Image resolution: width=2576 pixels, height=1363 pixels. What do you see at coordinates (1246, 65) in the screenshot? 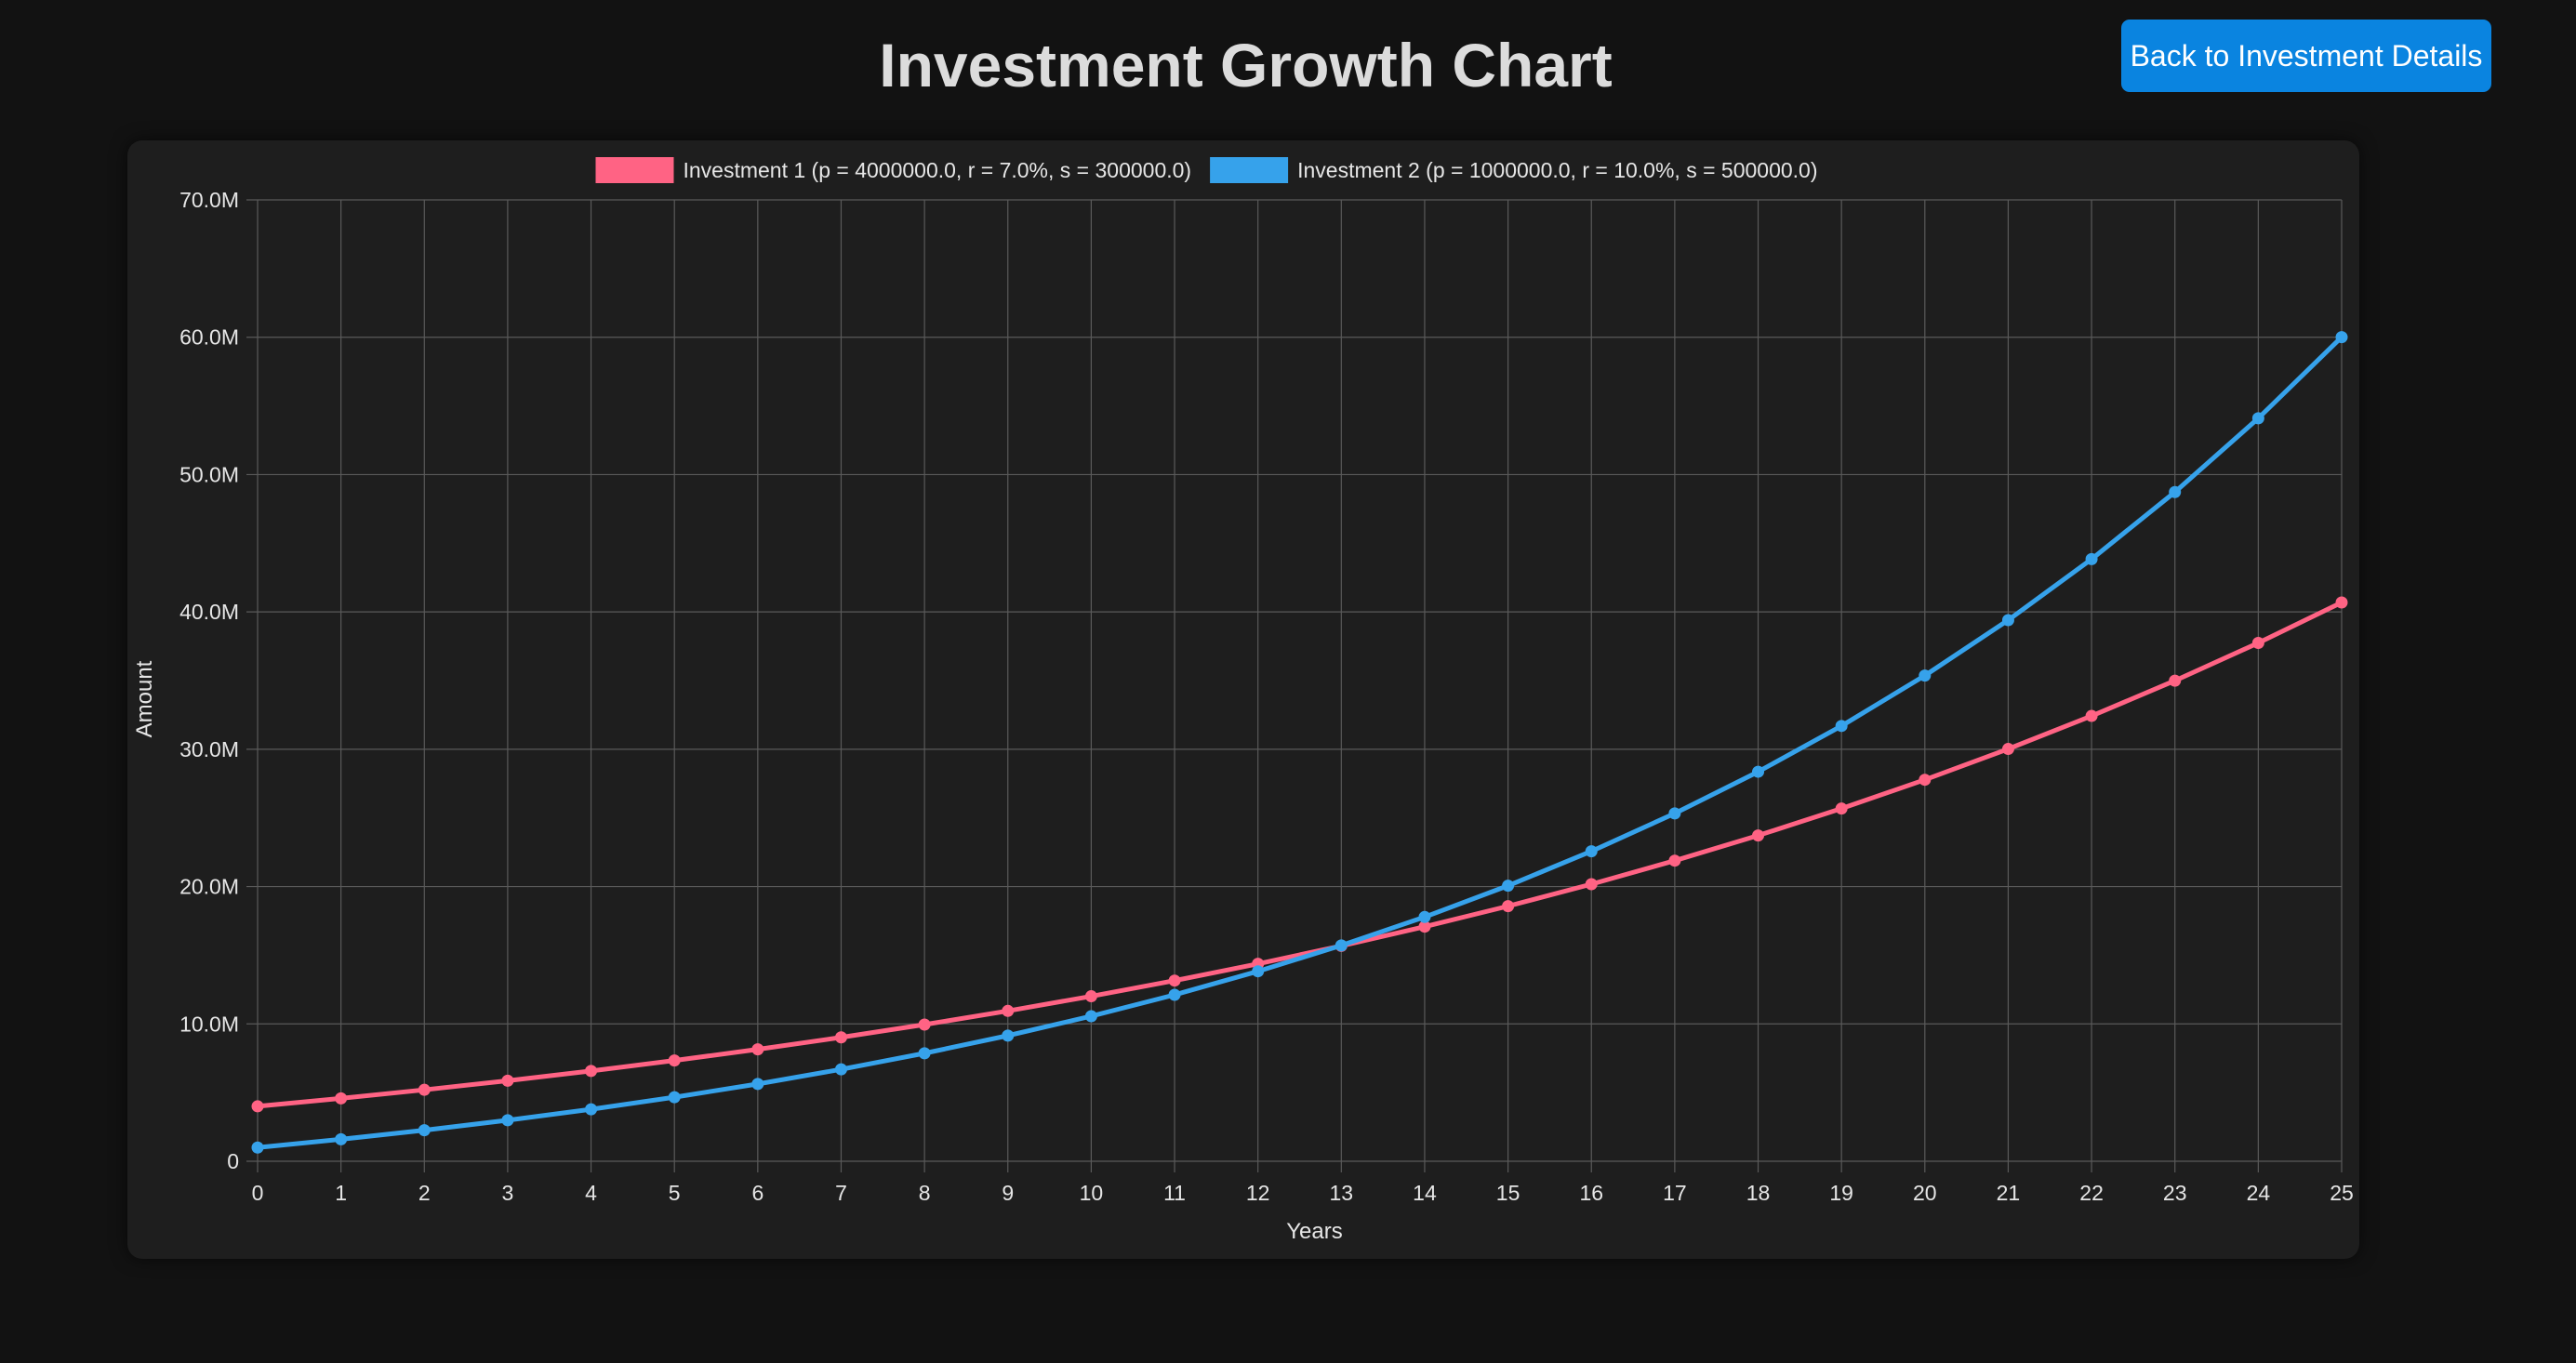
I see `page-title: Investment Growth Chart` at bounding box center [1246, 65].